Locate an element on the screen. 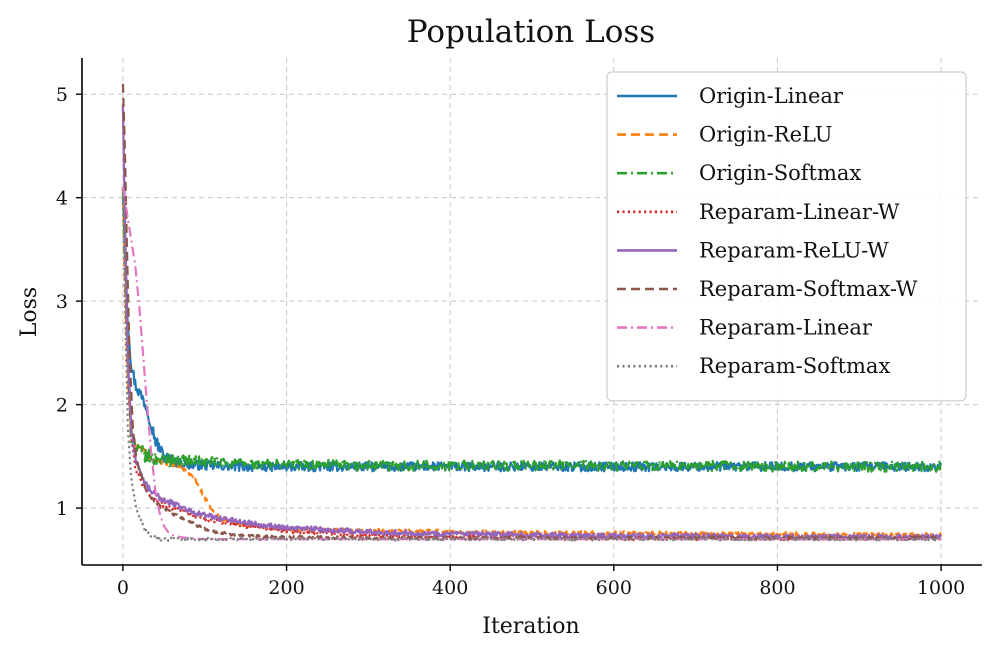  y-tick-label: 4 is located at coordinates (62, 199).